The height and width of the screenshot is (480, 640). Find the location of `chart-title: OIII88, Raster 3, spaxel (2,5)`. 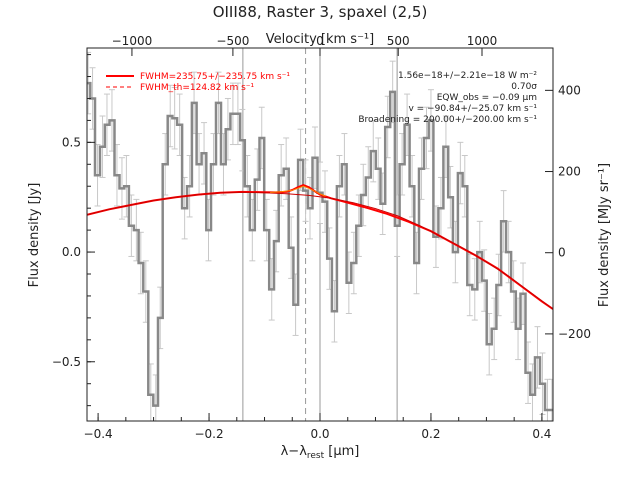

chart-title: OIII88, Raster 3, spaxel (2,5) is located at coordinates (320, 12).